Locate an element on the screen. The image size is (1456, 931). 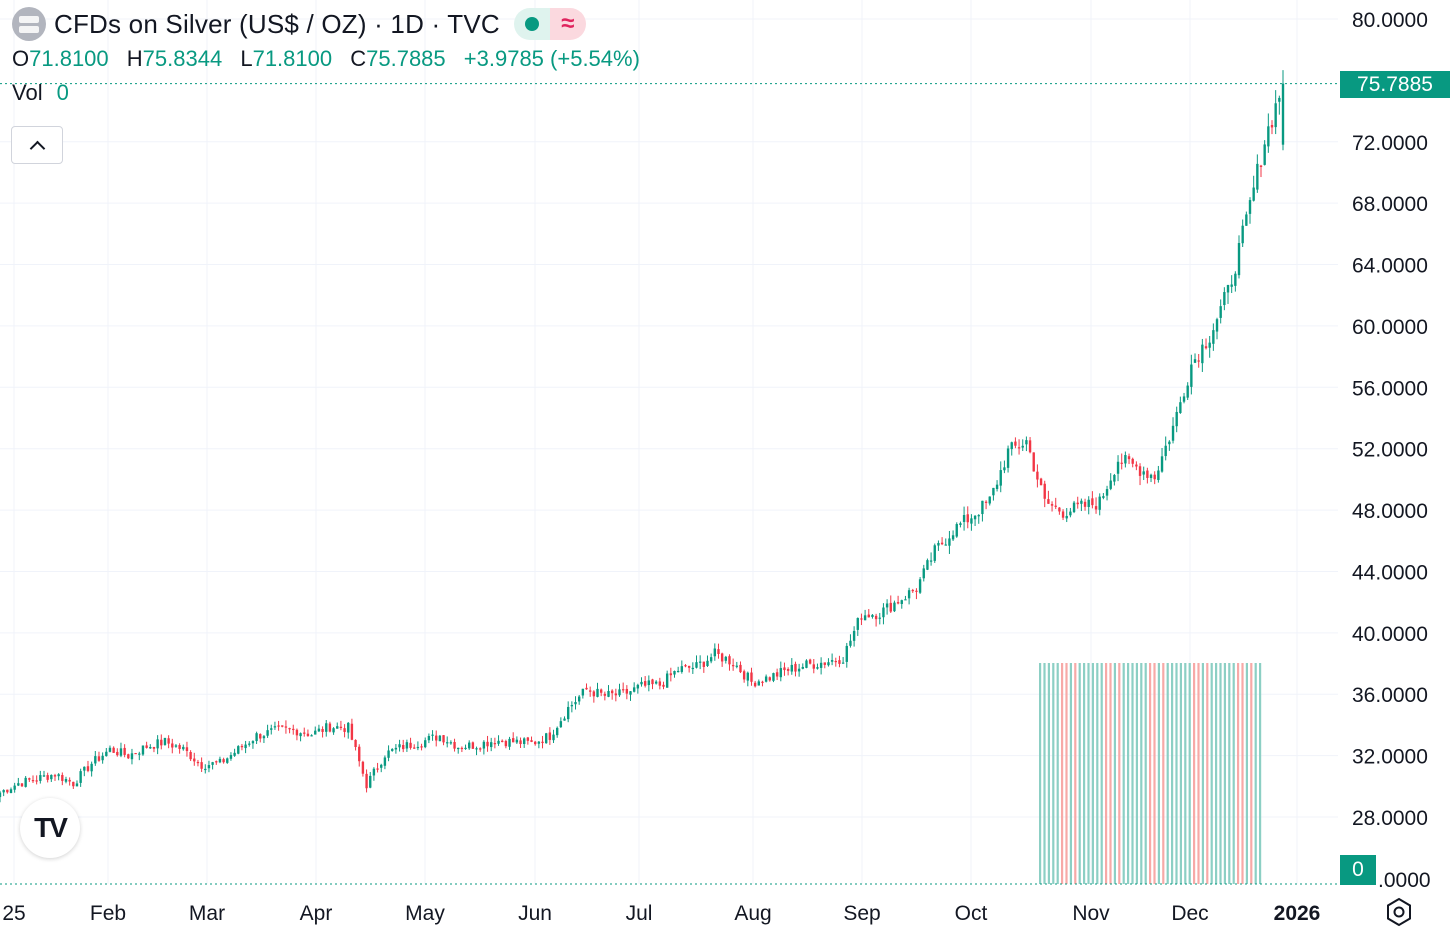
volume-legend: Vol 0 is located at coordinates (332, 93).